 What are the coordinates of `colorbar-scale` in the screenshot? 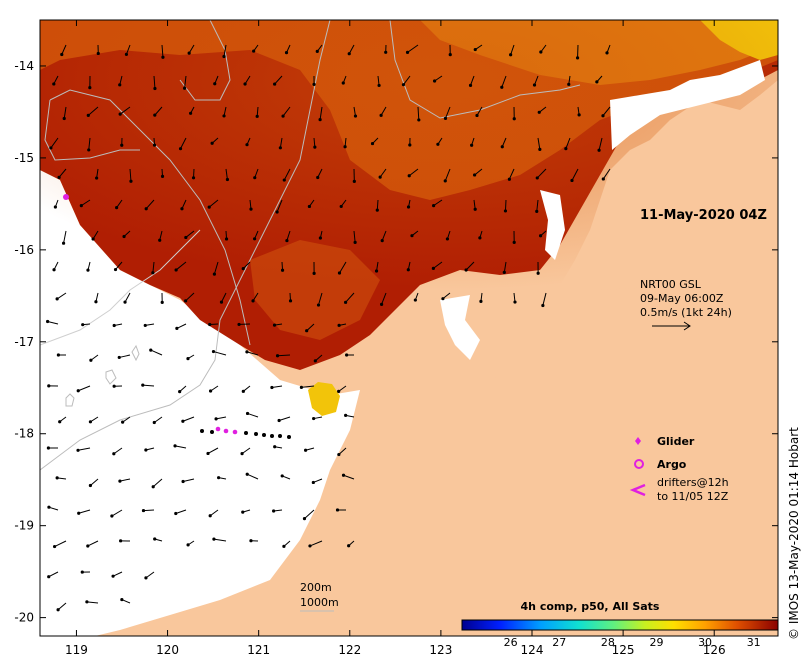 It's located at (620, 625).